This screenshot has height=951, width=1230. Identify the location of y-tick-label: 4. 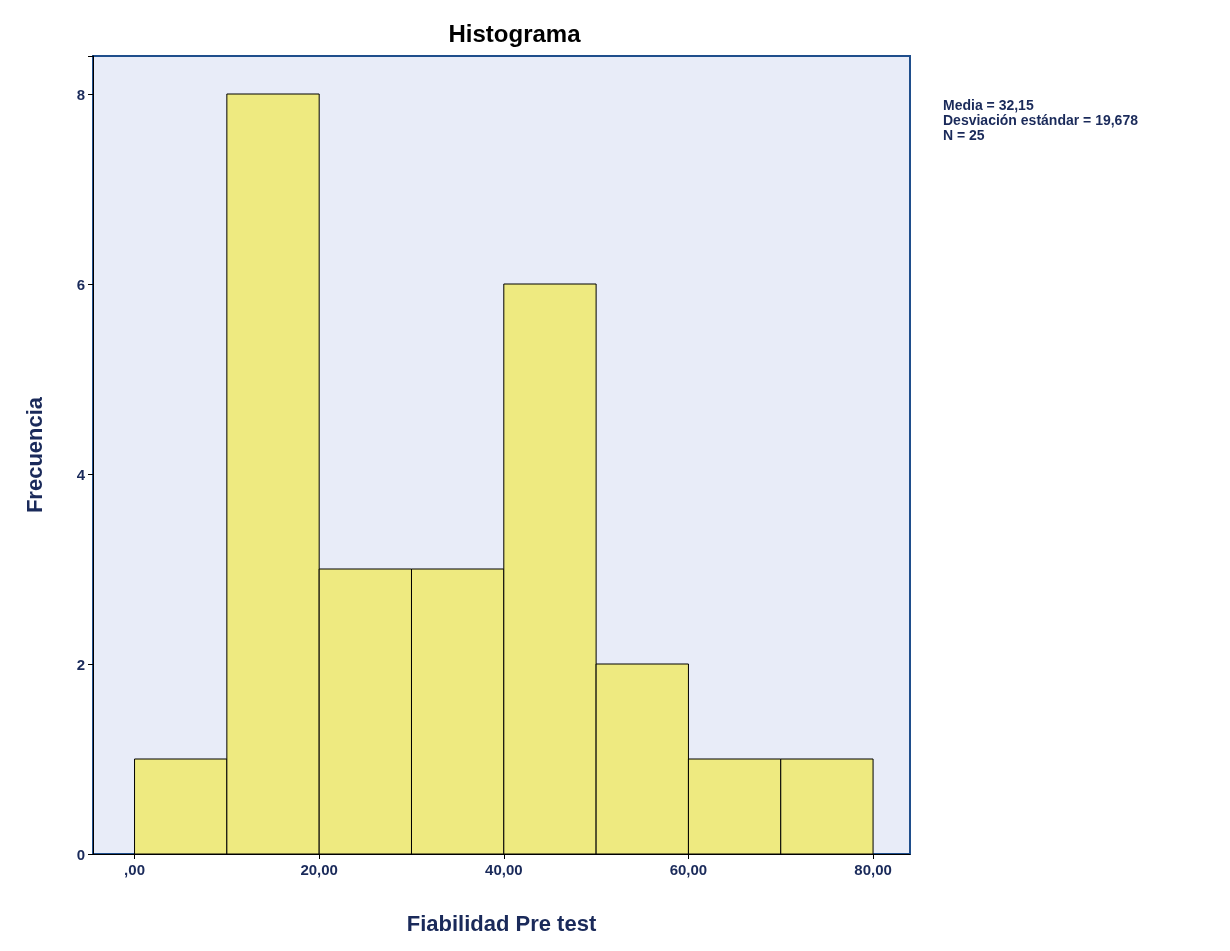
(81, 474).